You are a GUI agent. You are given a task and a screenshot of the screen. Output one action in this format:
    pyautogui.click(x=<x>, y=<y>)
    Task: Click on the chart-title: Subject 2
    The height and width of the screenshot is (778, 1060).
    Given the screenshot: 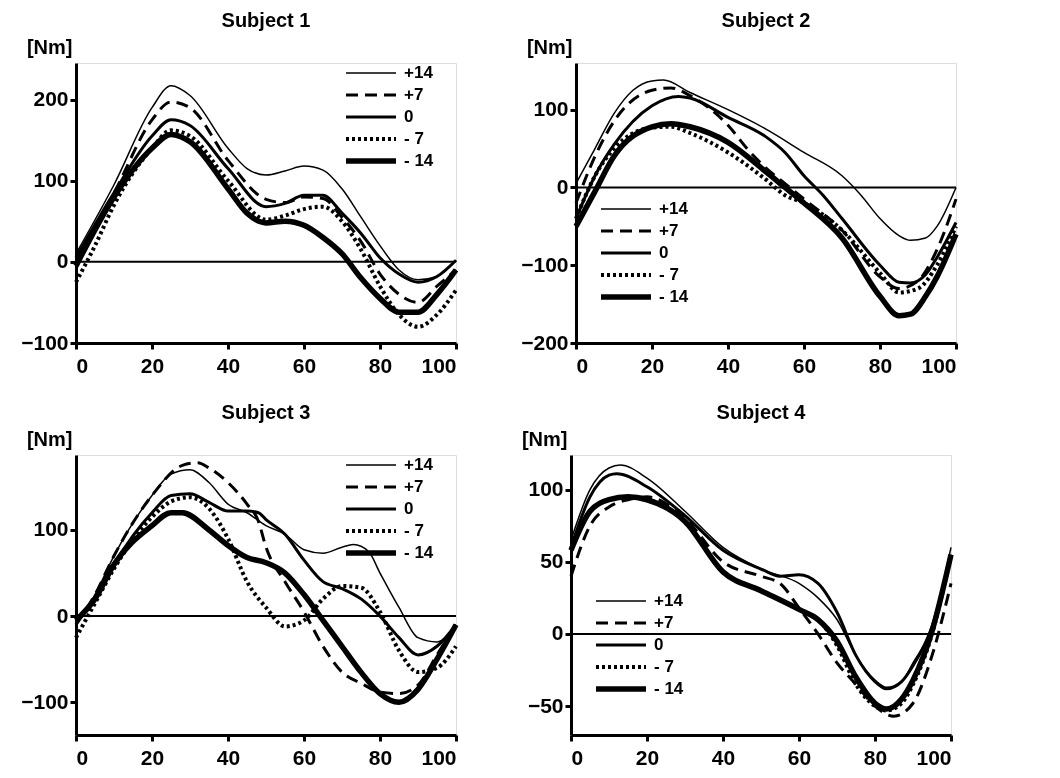 What is the action you would take?
    pyautogui.click(x=766, y=20)
    